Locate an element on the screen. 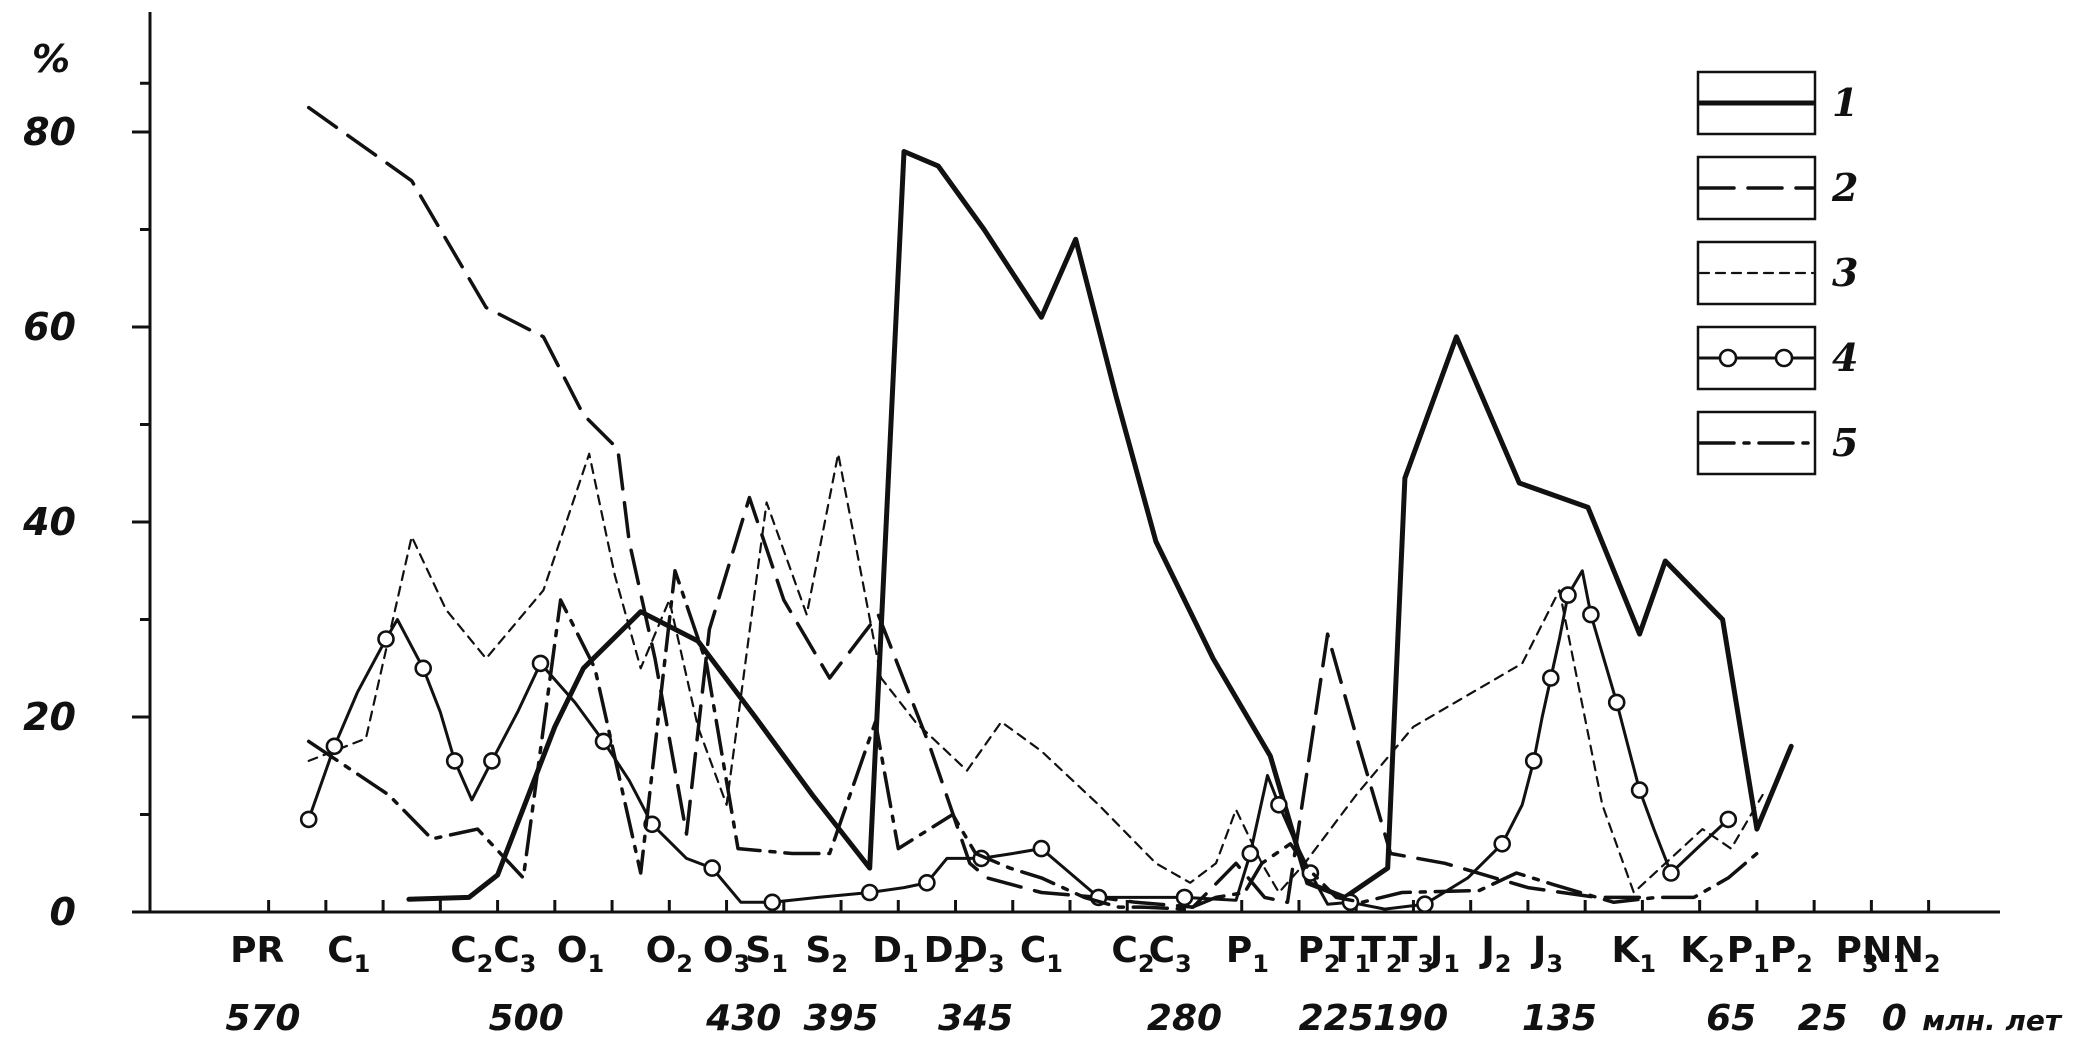 This screenshot has height=1054, width=2074. y-tick-label: 20 is located at coordinates (49, 717).